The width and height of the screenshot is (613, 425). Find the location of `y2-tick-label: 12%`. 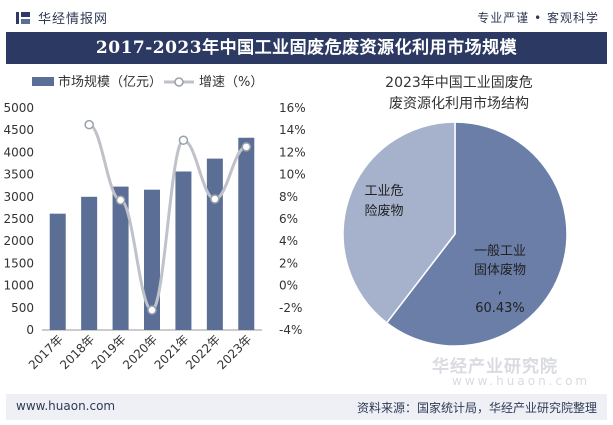

y2-tick-label: 12% is located at coordinates (292, 152).